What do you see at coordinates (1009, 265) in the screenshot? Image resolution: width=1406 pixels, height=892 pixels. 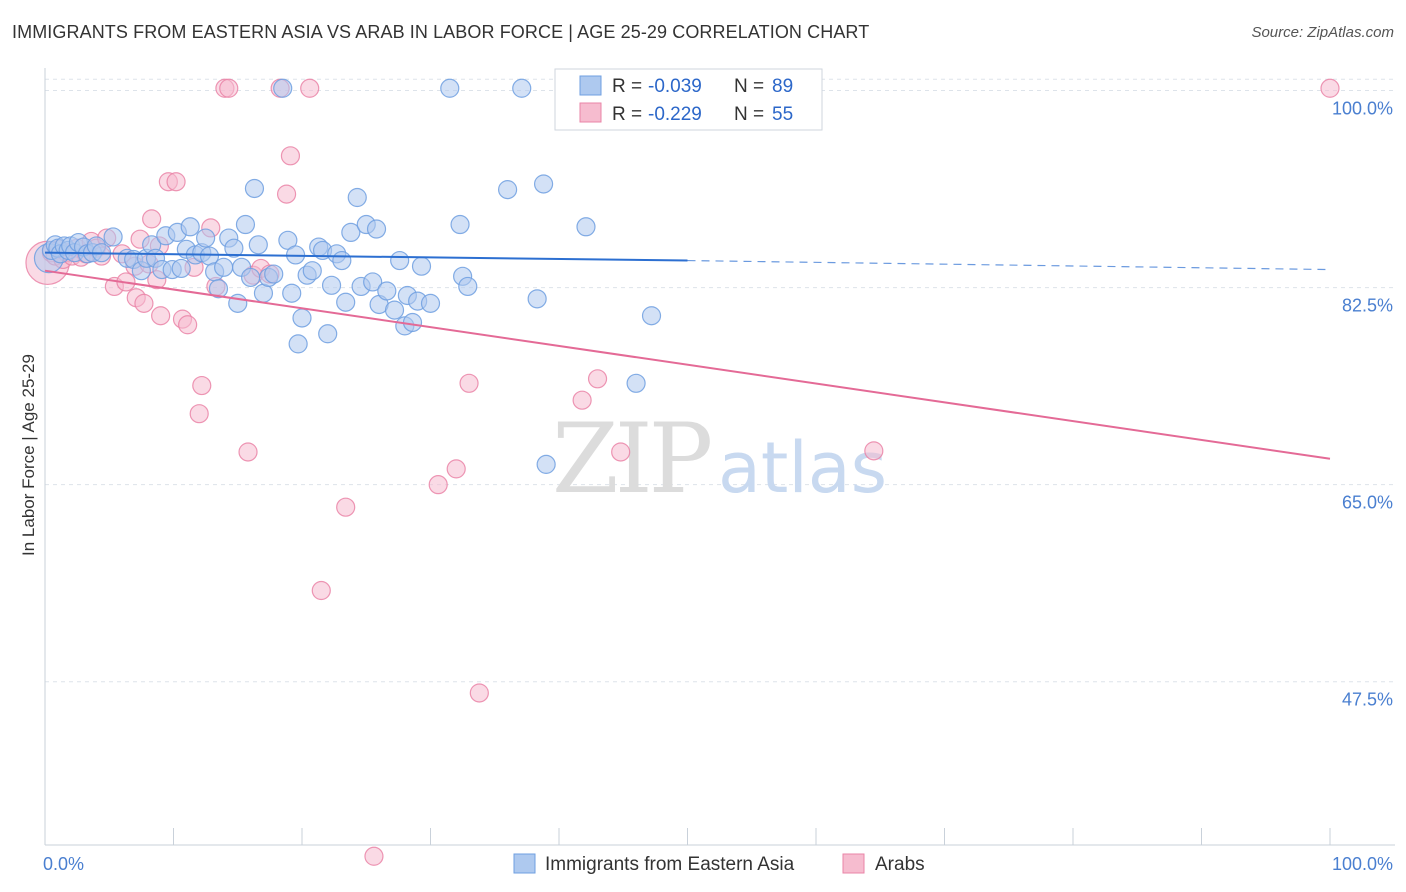 I see `eastern-asia-trend-line-extension` at bounding box center [1009, 265].